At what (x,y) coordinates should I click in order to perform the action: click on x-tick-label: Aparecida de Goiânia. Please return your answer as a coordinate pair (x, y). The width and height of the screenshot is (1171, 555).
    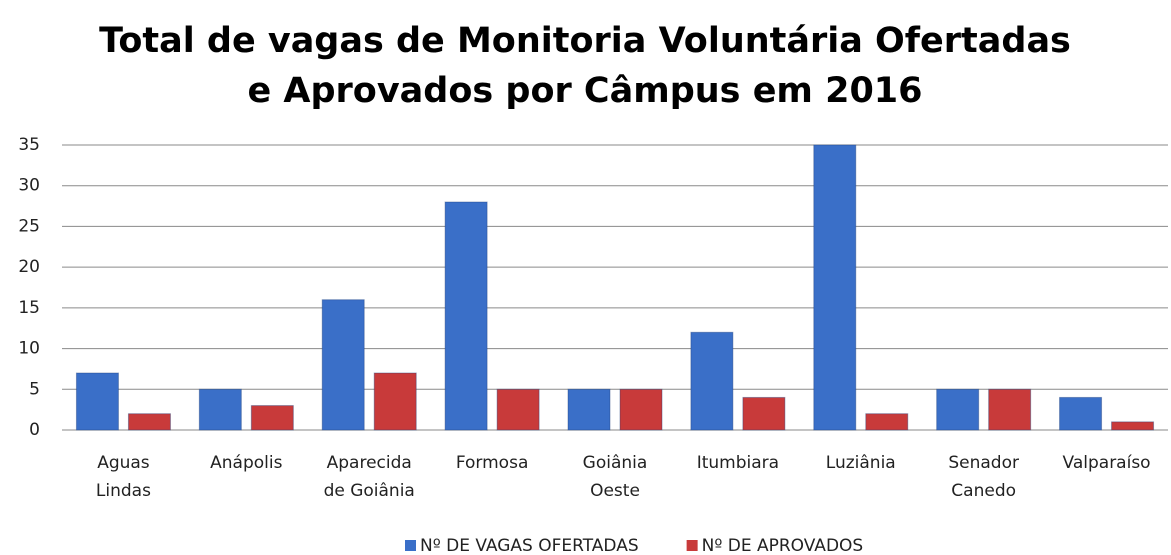
    Looking at the image, I should click on (369, 477).